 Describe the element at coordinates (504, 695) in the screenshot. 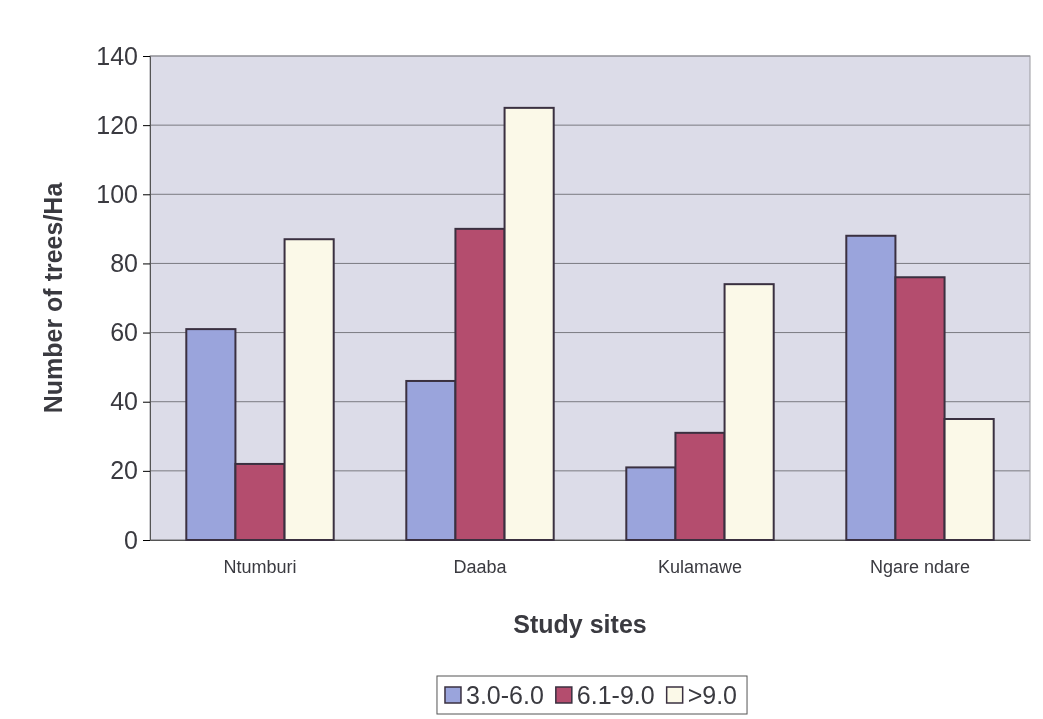

I see `legend-label: 3.0-6.0` at that location.